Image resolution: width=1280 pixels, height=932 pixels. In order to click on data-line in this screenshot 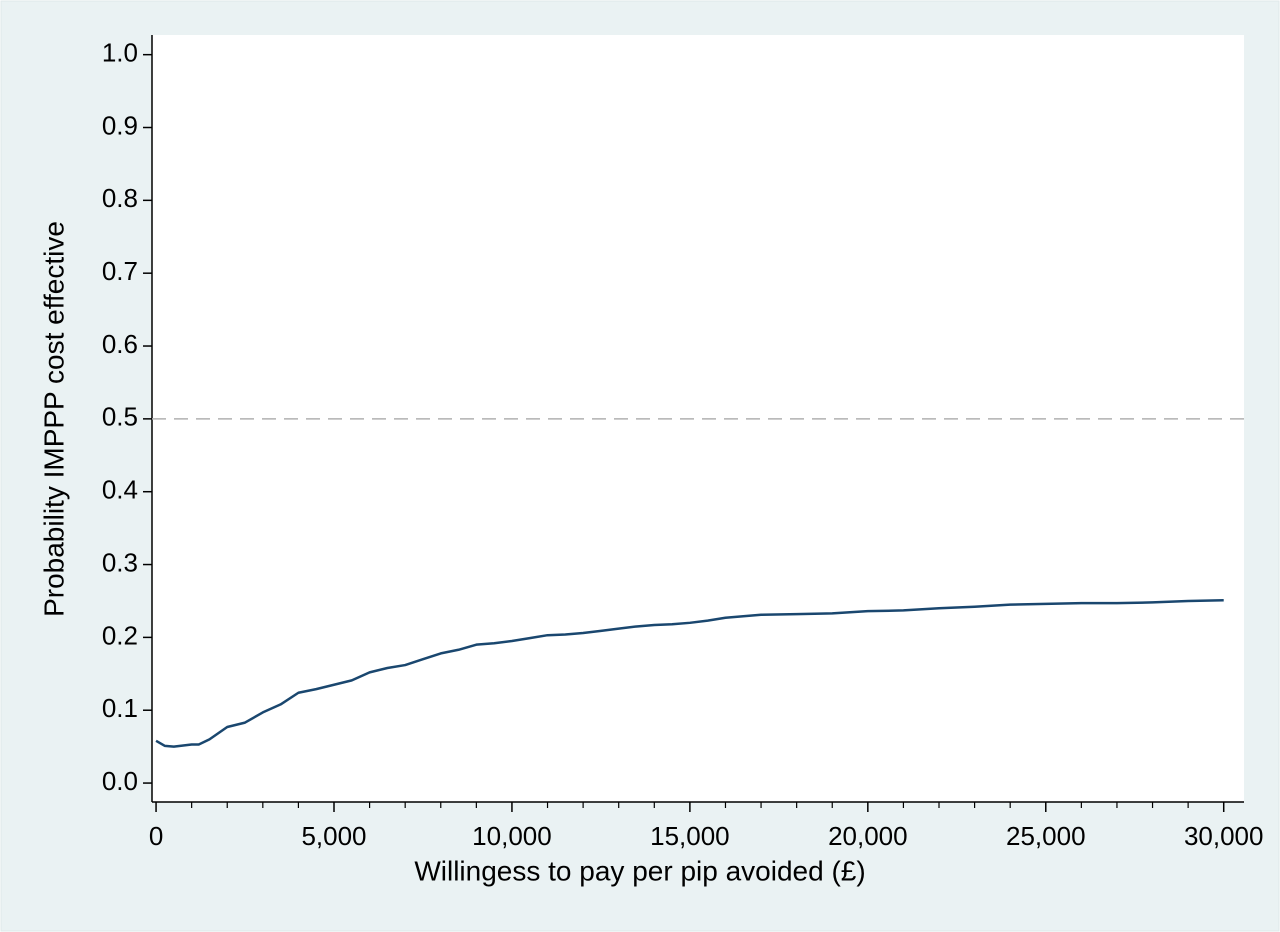, I will do `click(689, 673)`.